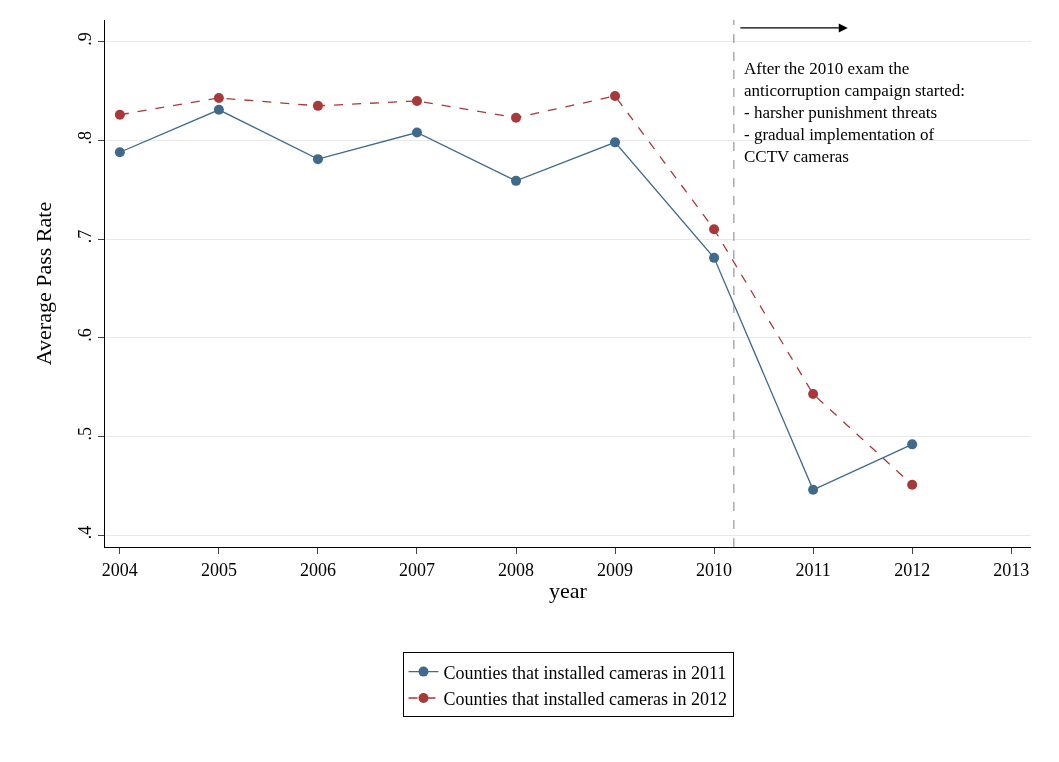 The width and height of the screenshot is (1059, 762). What do you see at coordinates (714, 569) in the screenshot?
I see `x-tick-label: 2010` at bounding box center [714, 569].